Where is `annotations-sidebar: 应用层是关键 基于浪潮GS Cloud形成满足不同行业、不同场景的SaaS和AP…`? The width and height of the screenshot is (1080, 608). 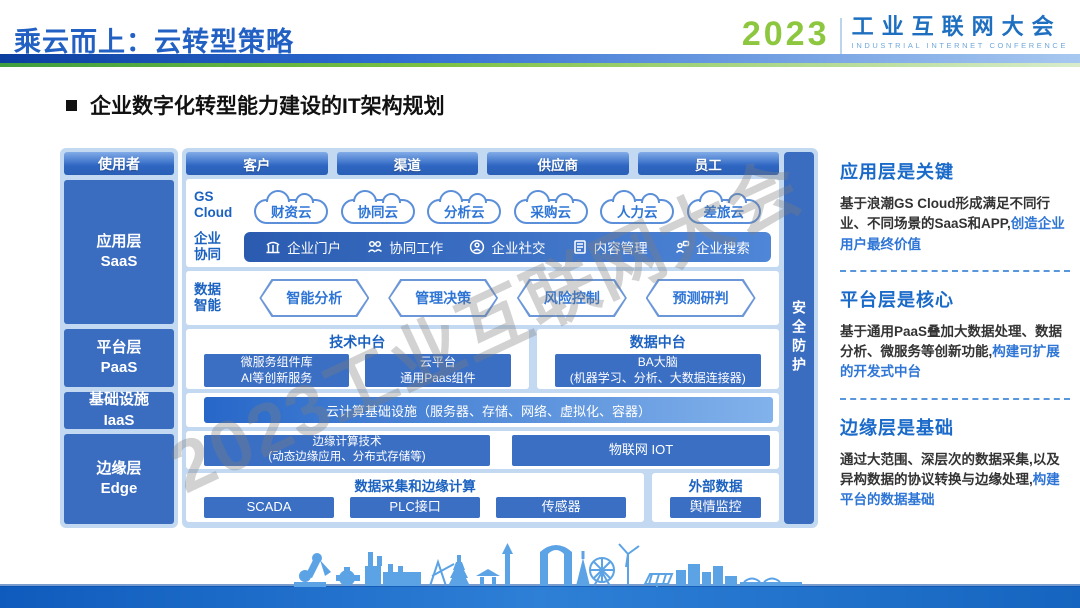
annotations-sidebar: 应用层是关键 基于浪潮GS Cloud形成满足不同行业、不同场景的SaaS和AP… is located at coordinates (956, 334).